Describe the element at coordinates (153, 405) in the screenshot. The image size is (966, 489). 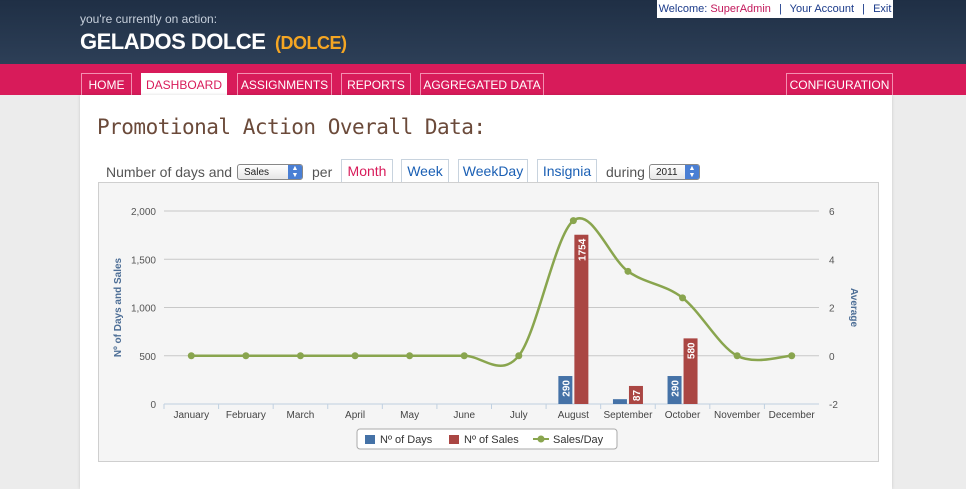
I see `y-left-tick-label: 0` at that location.